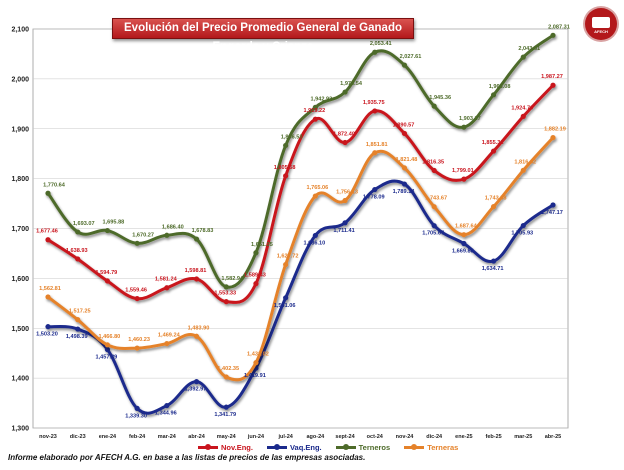 Image resolution: width=624 pixels, height=470 pixels. What do you see at coordinates (255, 276) in the screenshot?
I see `data-label: 1,589.43` at bounding box center [255, 276].